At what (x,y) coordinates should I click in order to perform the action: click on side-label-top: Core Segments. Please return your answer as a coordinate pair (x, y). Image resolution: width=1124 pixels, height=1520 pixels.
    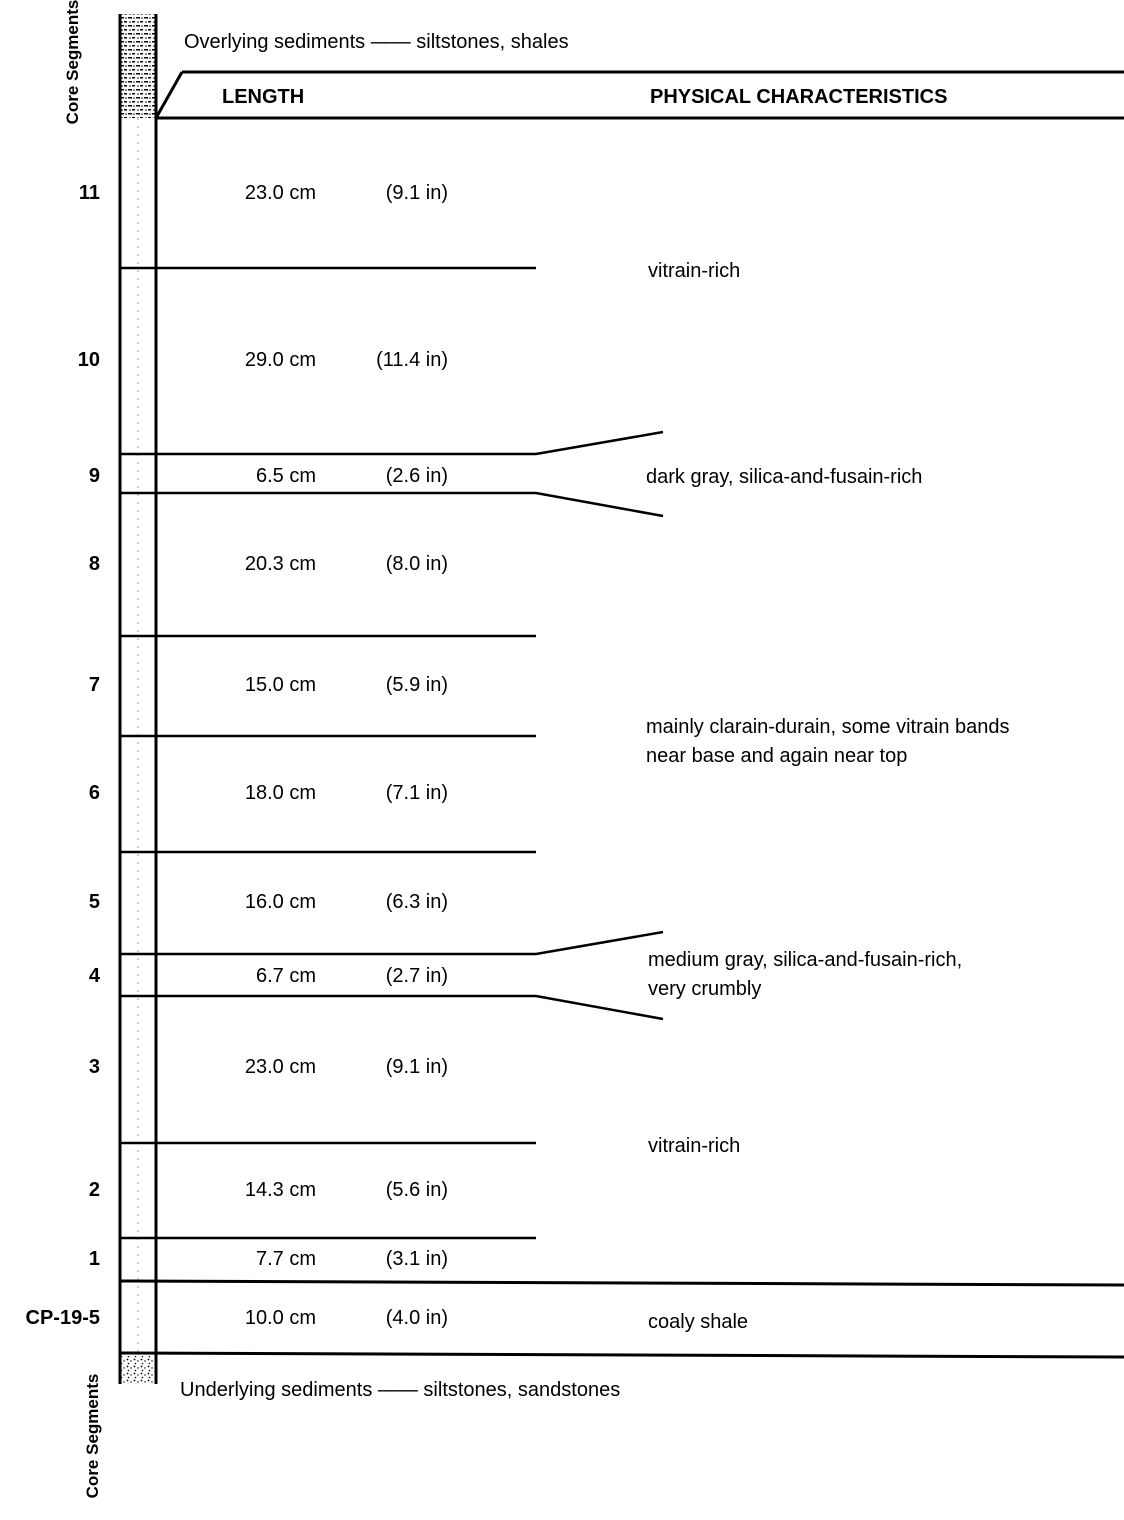
    Looking at the image, I should click on (72, 62).